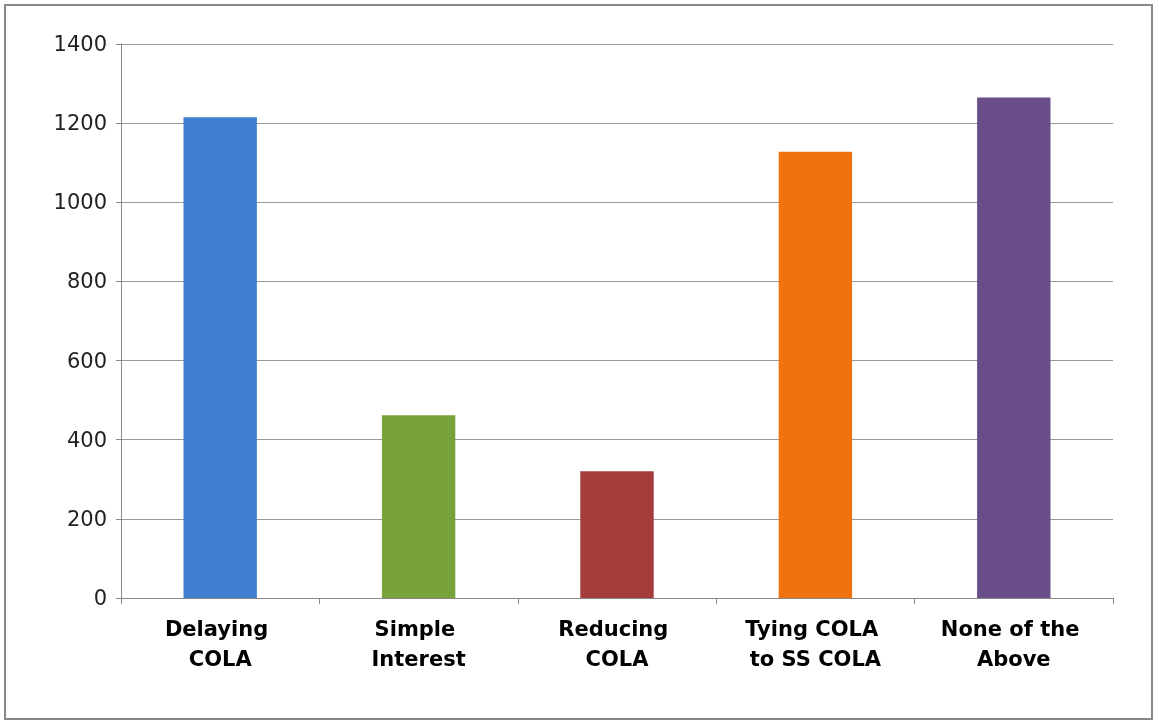 Image resolution: width=1159 pixels, height=726 pixels. What do you see at coordinates (418, 644) in the screenshot?
I see `x-tick-label: Simple Interest` at bounding box center [418, 644].